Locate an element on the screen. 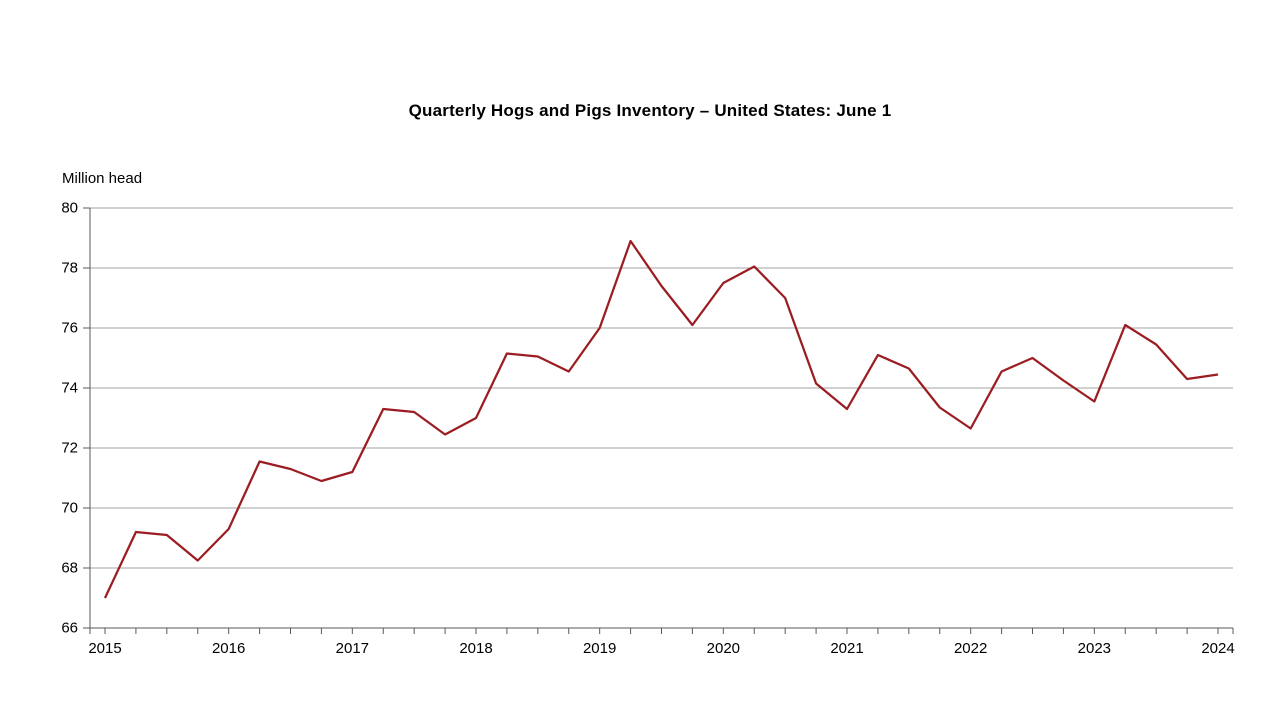 This screenshot has width=1280, height=720. y-axis-unit-label: Million head is located at coordinates (102, 178).